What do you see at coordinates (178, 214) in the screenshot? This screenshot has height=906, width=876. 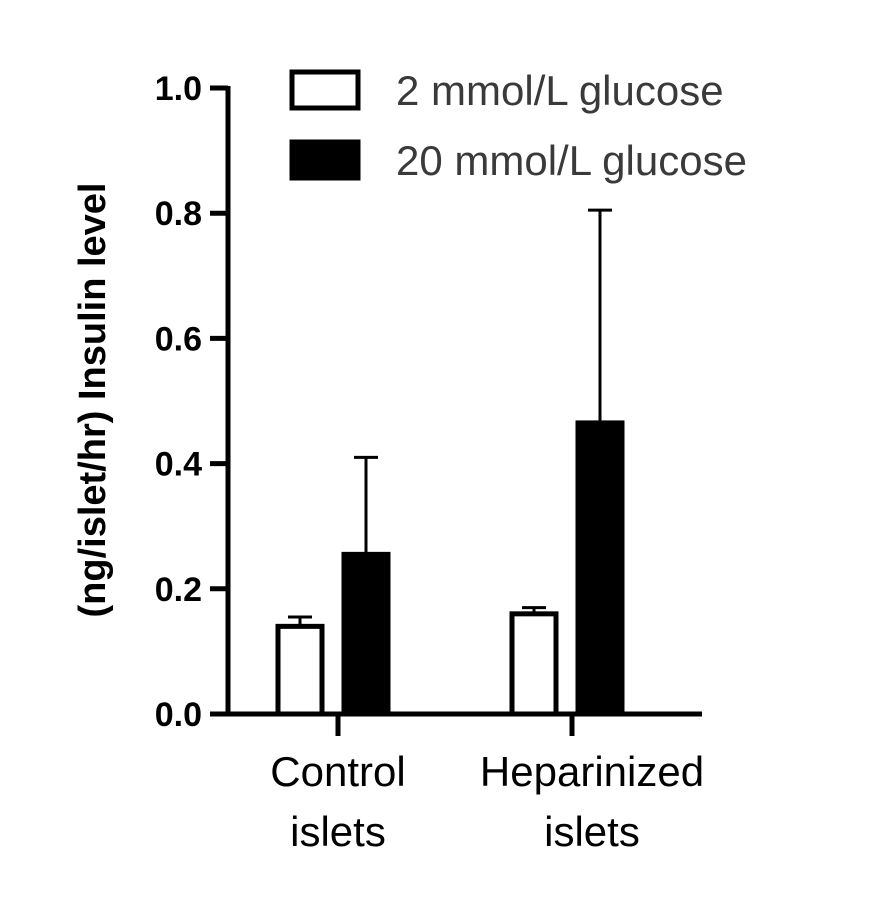 I see `y-tick-label: 0.8` at bounding box center [178, 214].